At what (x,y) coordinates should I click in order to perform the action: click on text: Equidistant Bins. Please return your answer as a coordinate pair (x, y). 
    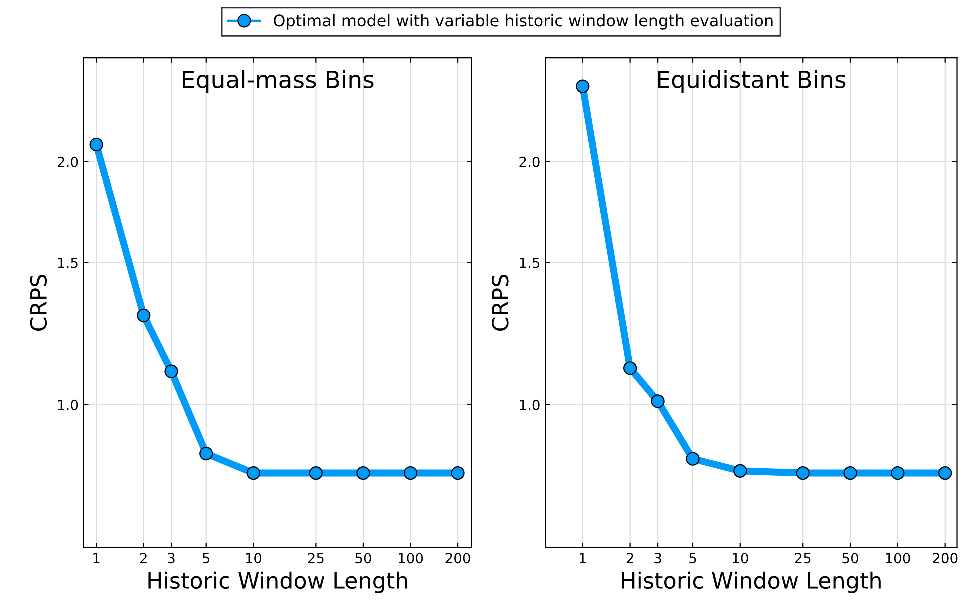
    Looking at the image, I should click on (752, 82).